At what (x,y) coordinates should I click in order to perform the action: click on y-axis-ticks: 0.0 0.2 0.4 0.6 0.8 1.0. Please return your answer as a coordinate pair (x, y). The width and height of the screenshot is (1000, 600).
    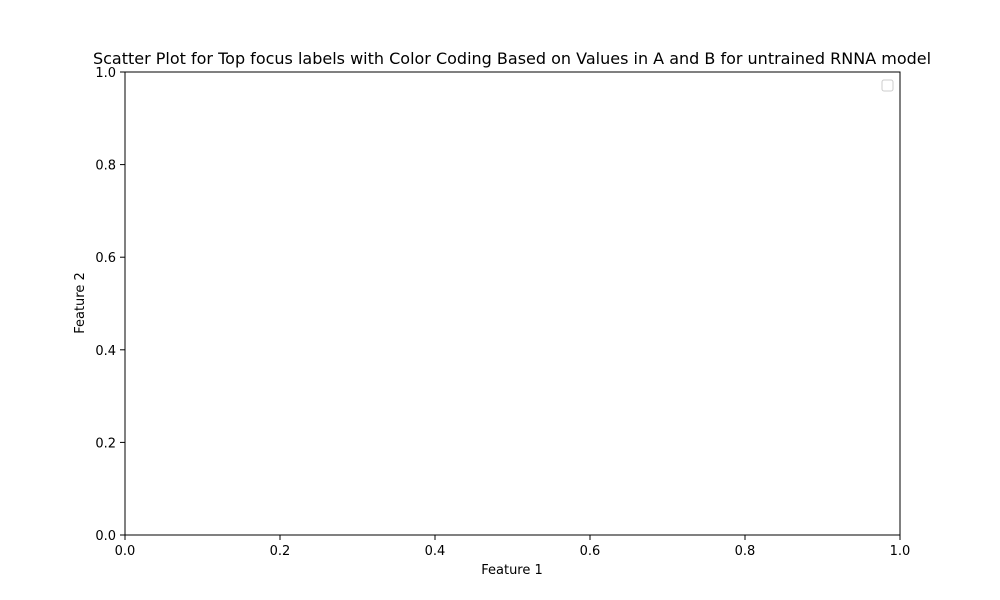
    Looking at the image, I should click on (110, 305).